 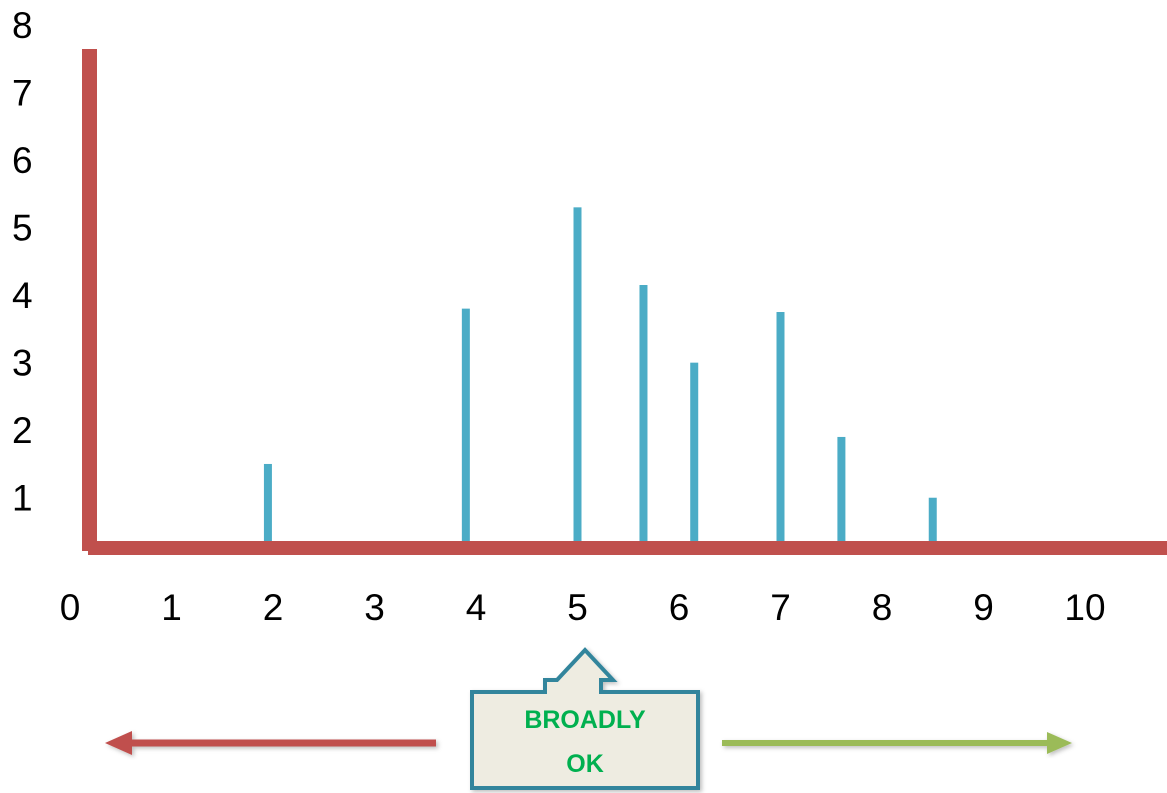 I want to click on x-tick-label: 0, so click(x=70, y=607).